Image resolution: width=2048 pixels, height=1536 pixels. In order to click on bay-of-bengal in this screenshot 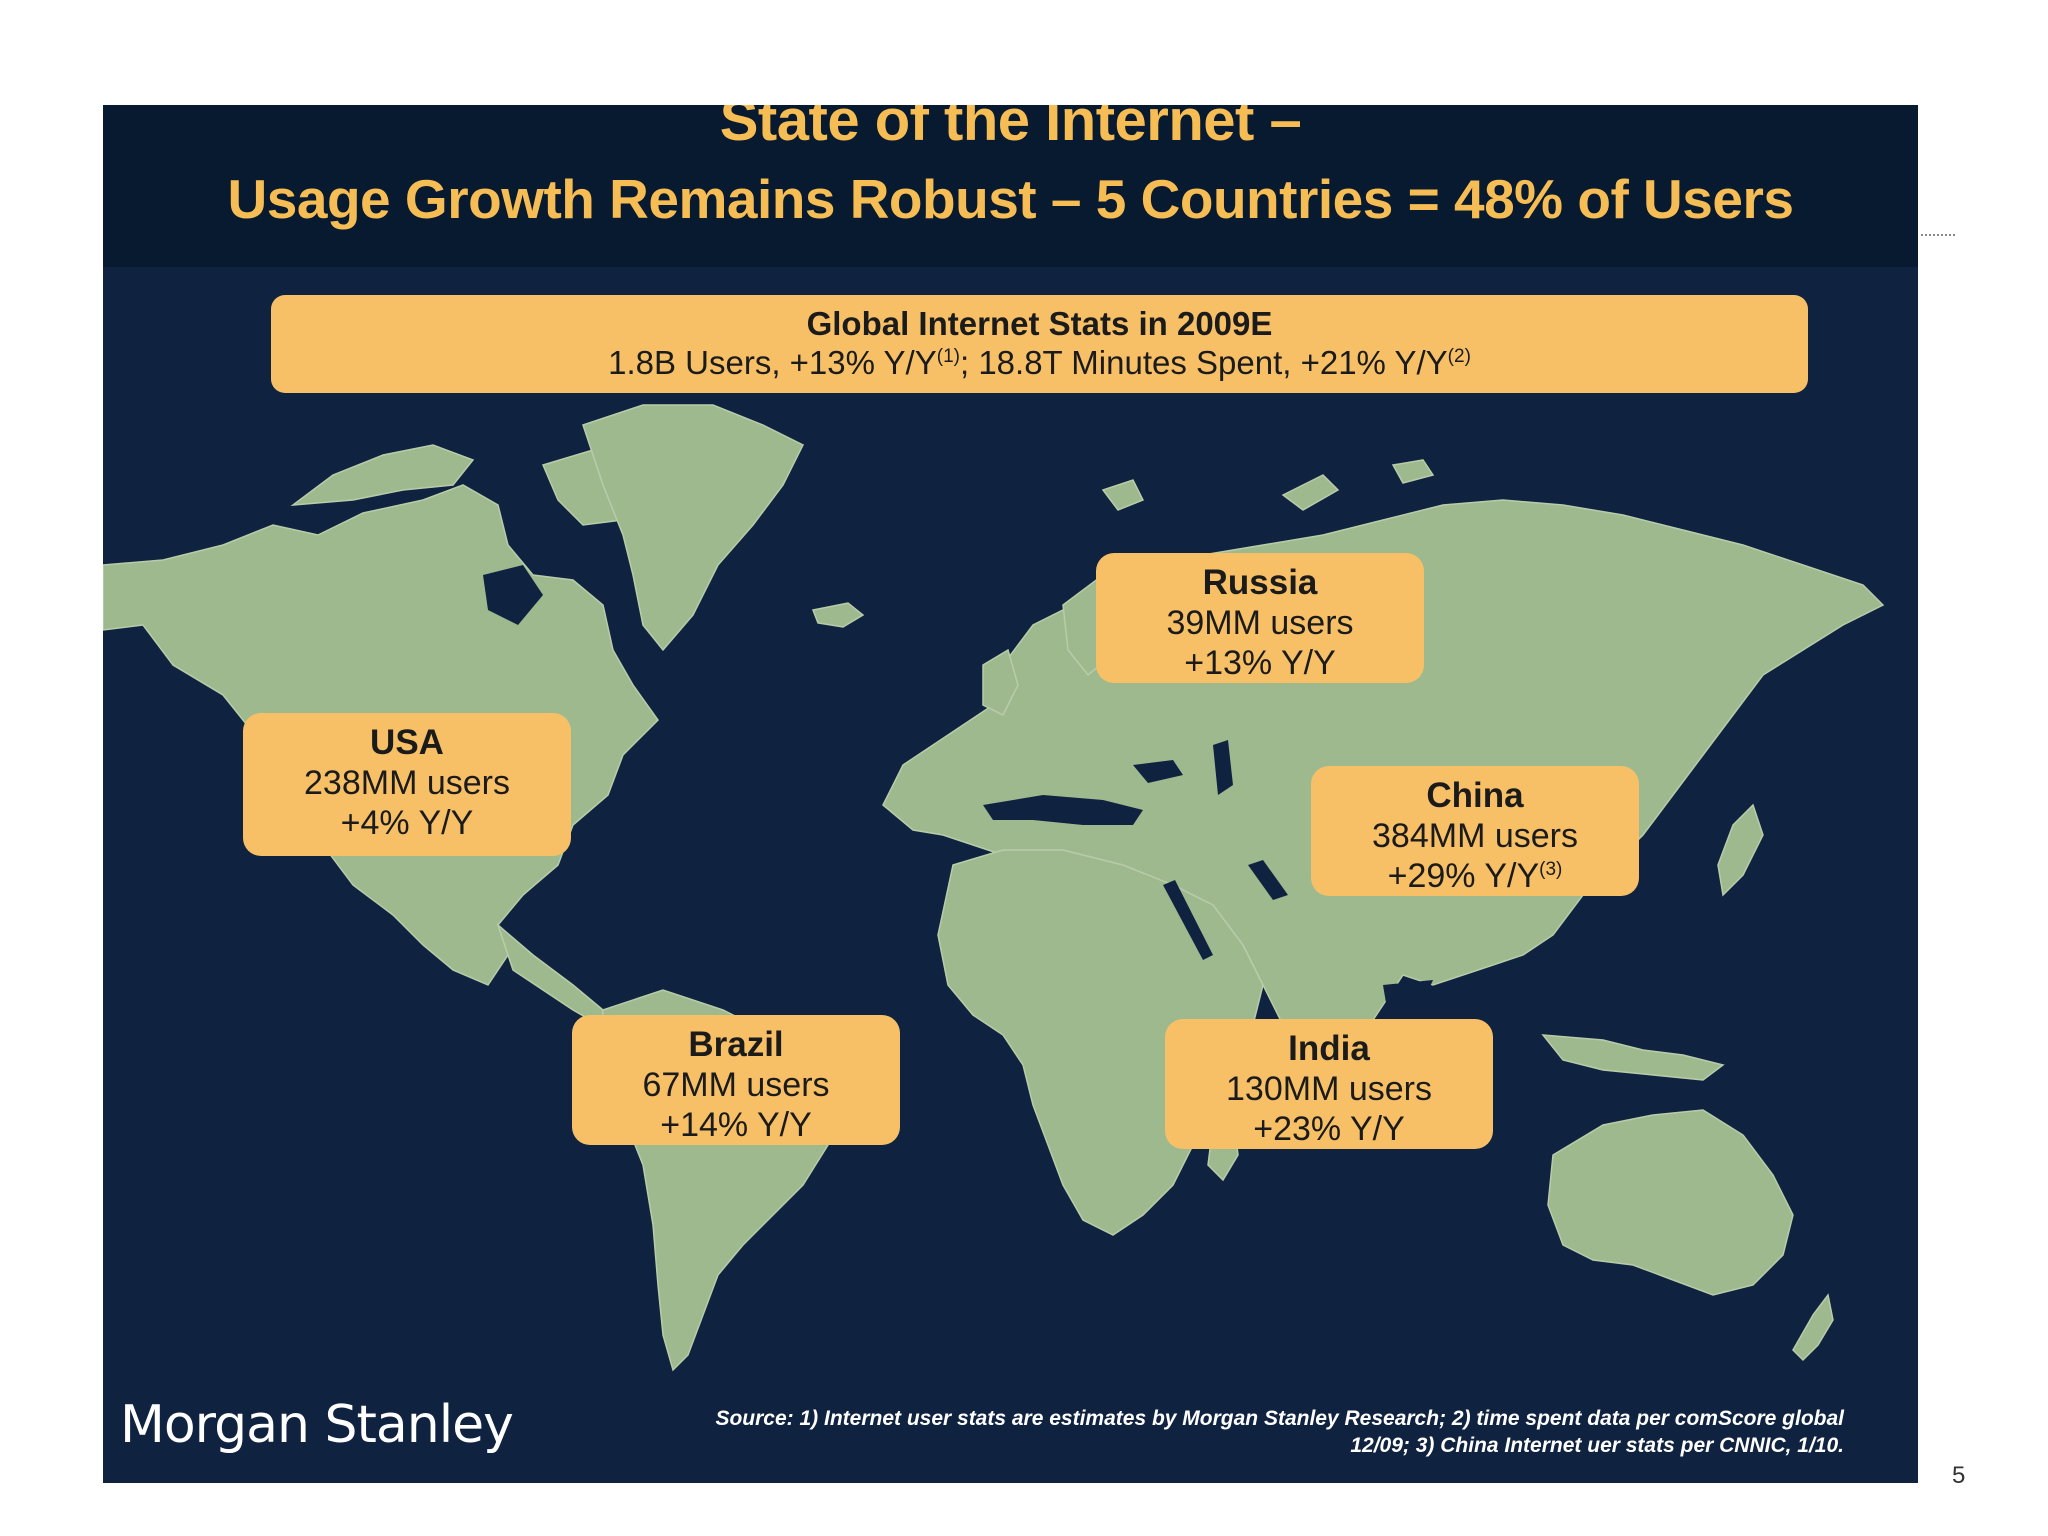, I will do `click(1408, 1002)`.